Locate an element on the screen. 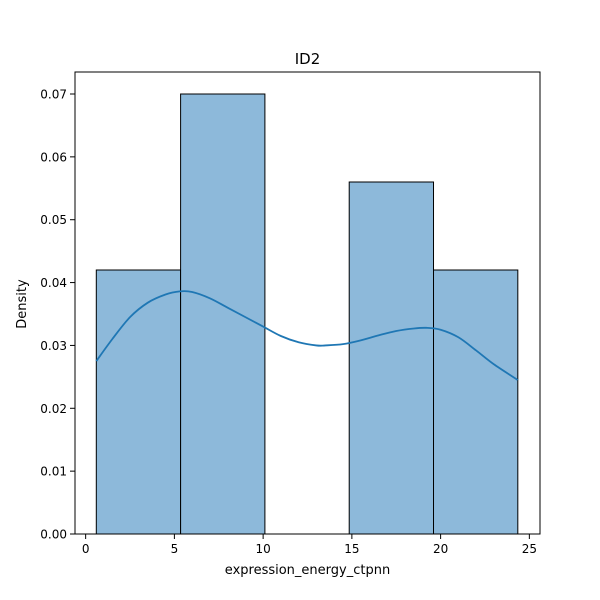  y-axis: 0.00 0.01 0.02 0.03 0.04 0.05 0.06 0.07 is located at coordinates (57, 315).